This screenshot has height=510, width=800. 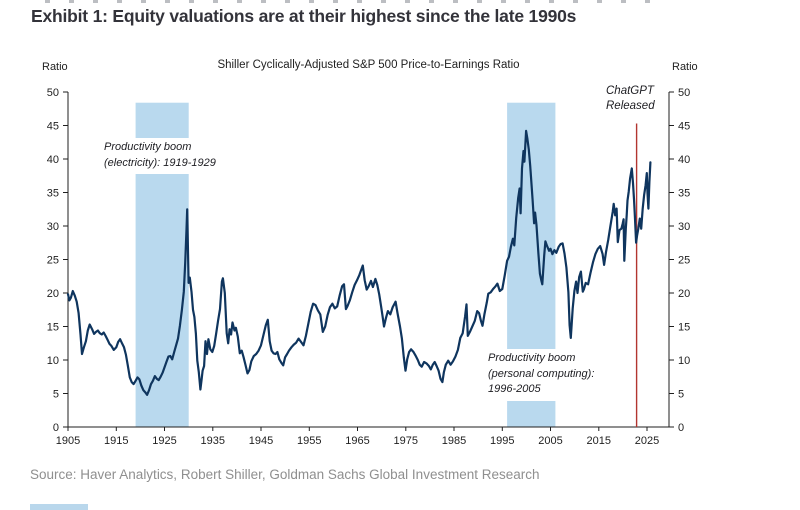 What do you see at coordinates (647, 441) in the screenshot?
I see `x-tick-label: 2025` at bounding box center [647, 441].